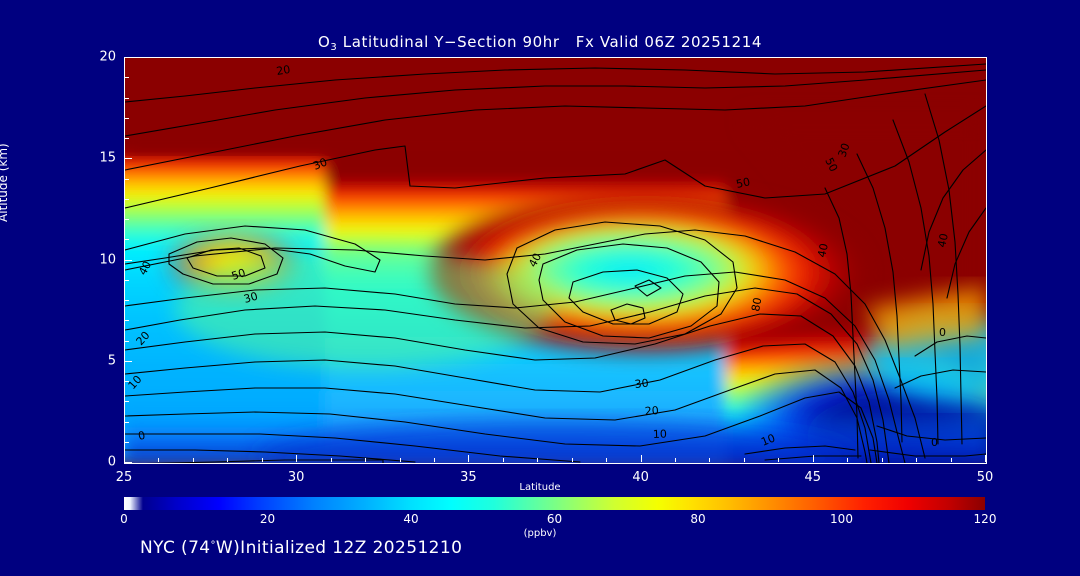 This screenshot has width=1080, height=576. Describe the element at coordinates (296, 477) in the screenshot. I see `x-tick-label-30: 30` at that location.